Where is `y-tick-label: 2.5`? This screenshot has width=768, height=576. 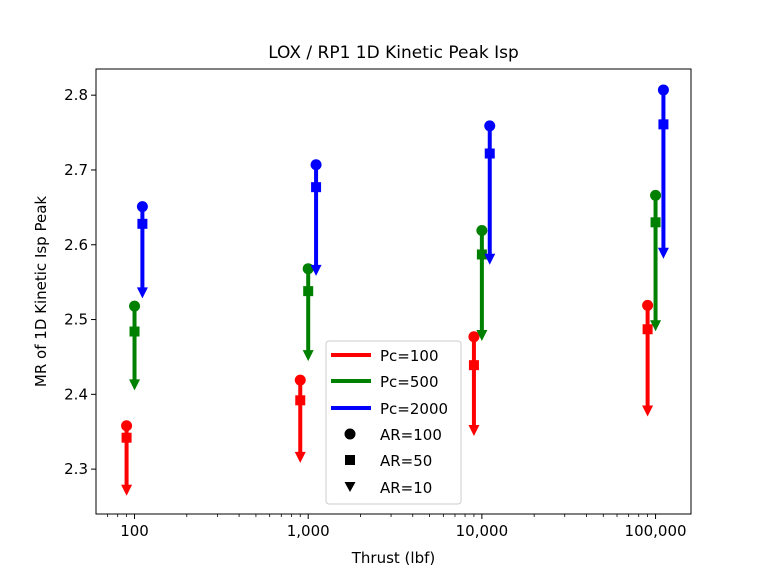
y-tick-label: 2.5 is located at coordinates (76, 320).